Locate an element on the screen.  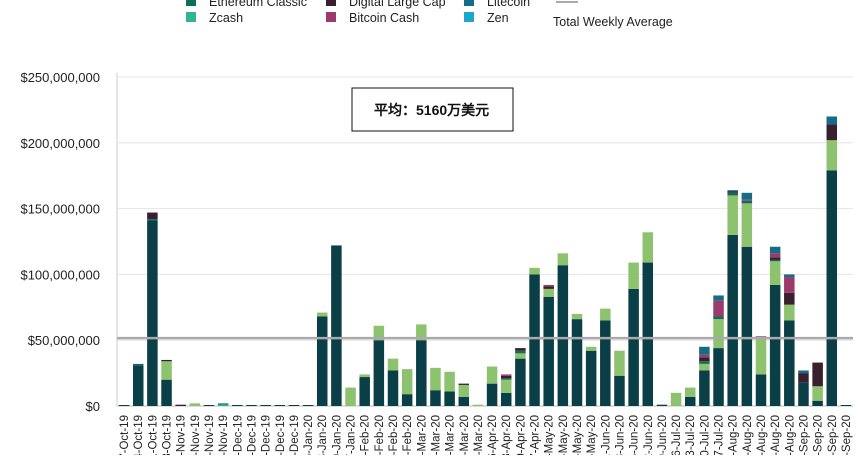
x-tick-label: 1-Jun-20 is located at coordinates (606, 435).